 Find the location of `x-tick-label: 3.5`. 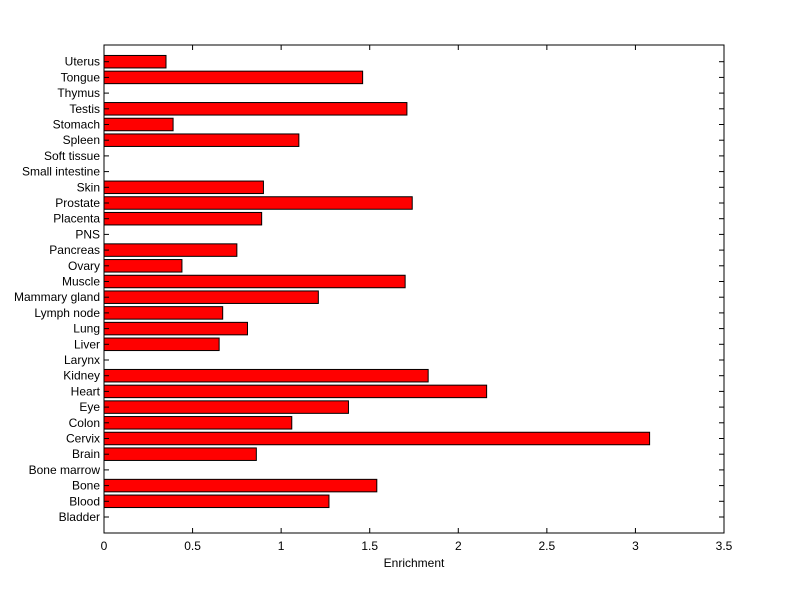

x-tick-label: 3.5 is located at coordinates (724, 546).